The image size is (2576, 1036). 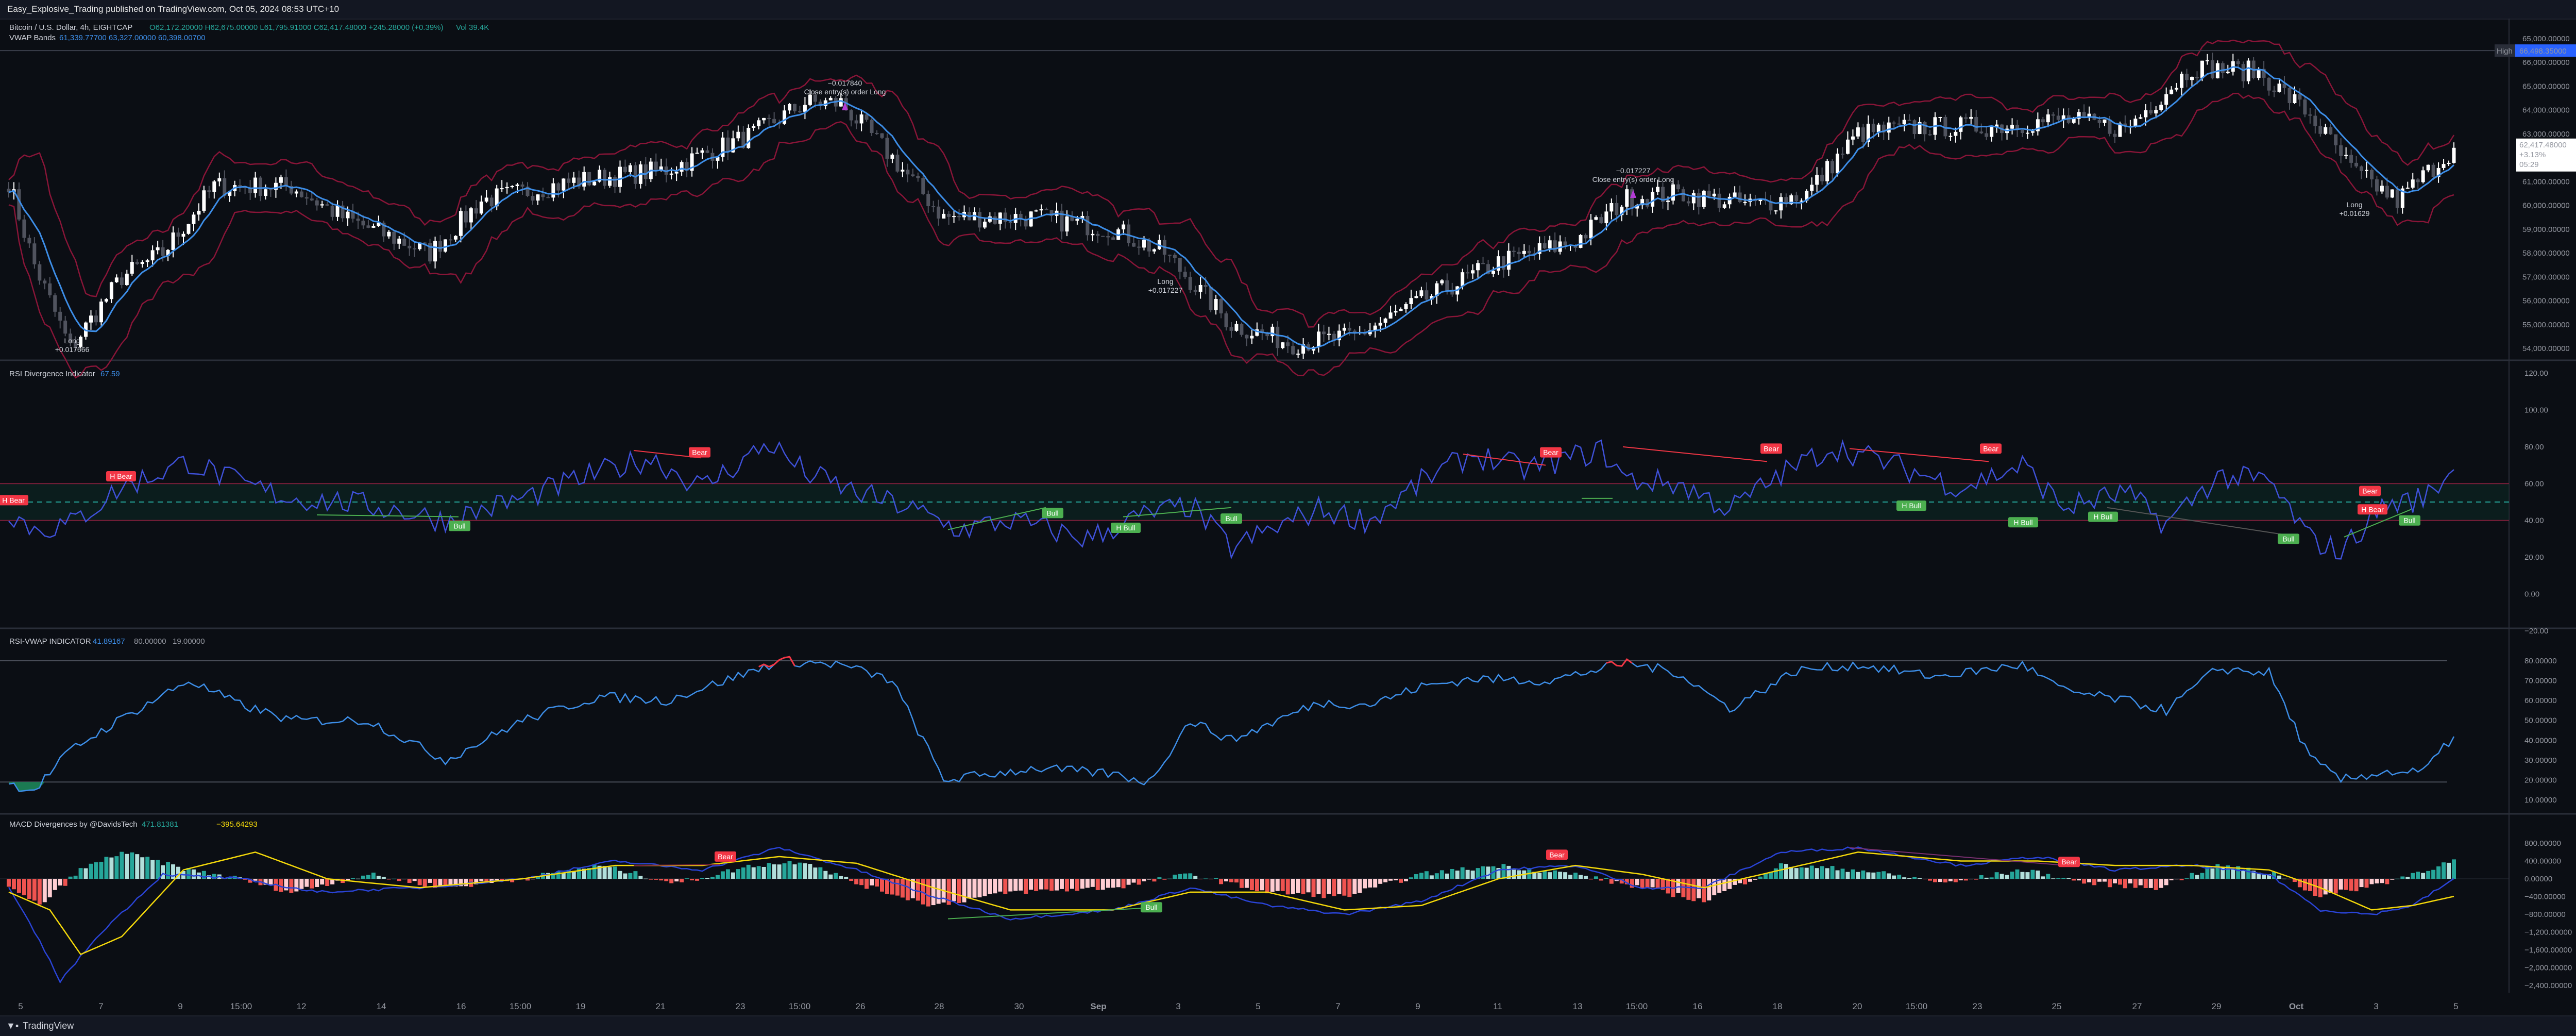 What do you see at coordinates (996, 518) in the screenshot?
I see `divergence-line` at bounding box center [996, 518].